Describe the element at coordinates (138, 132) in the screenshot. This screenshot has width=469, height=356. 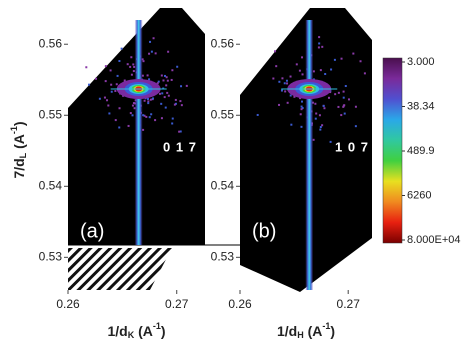
I see `streak` at that location.